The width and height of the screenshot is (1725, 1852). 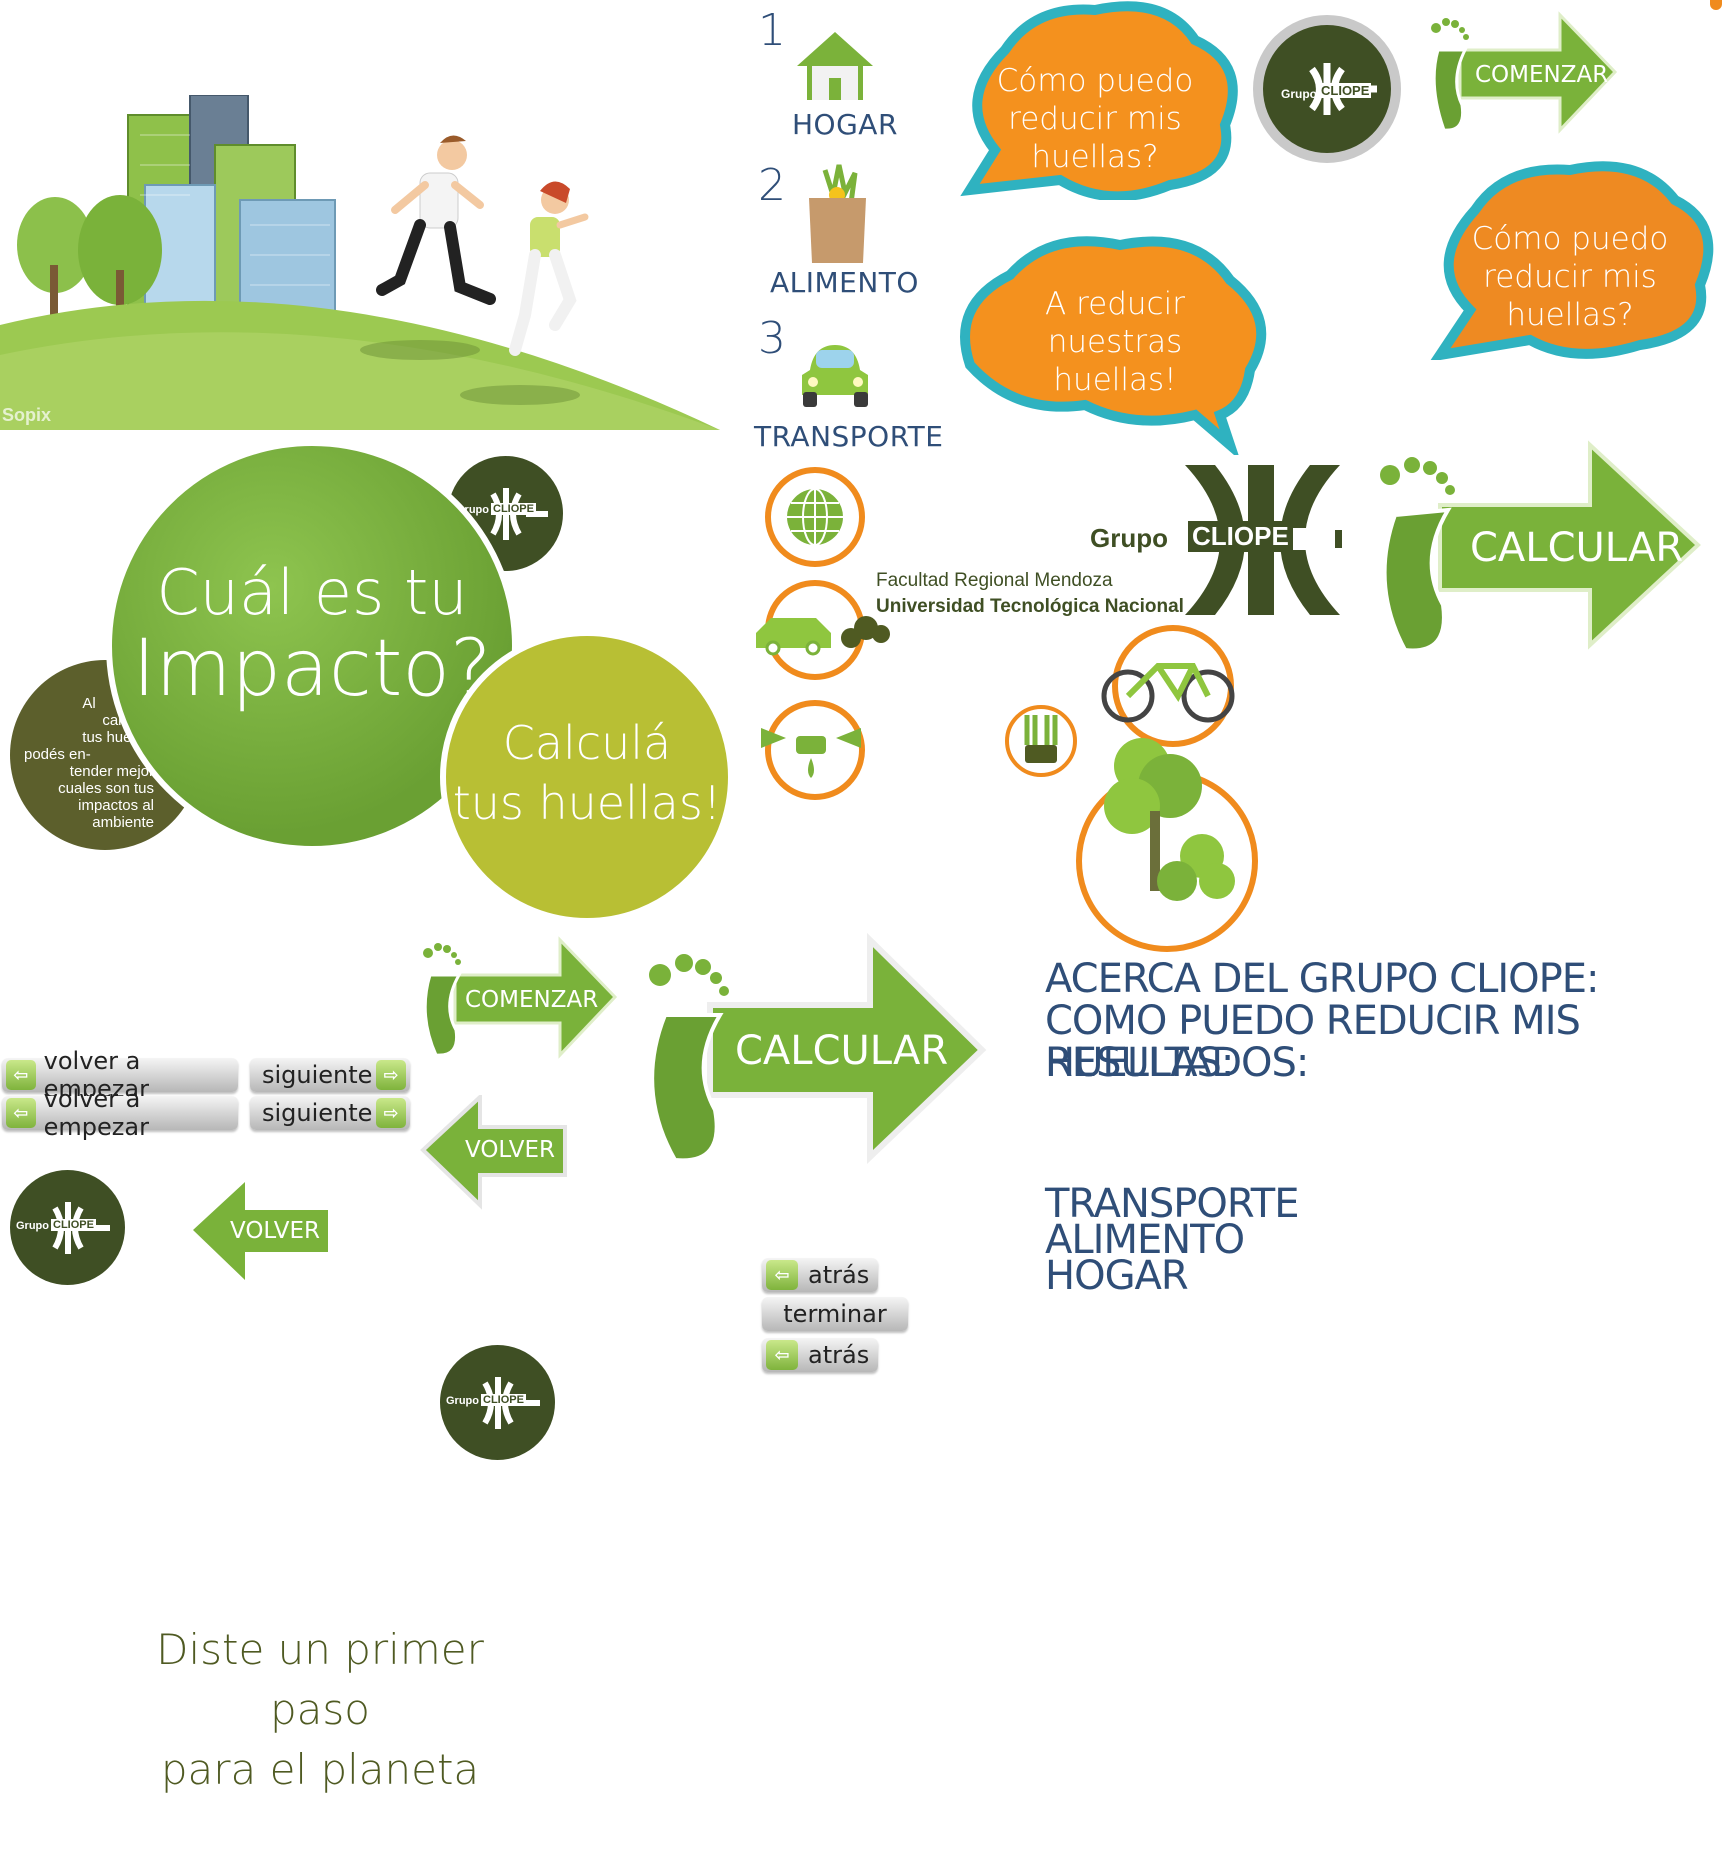 What do you see at coordinates (837, 215) in the screenshot?
I see `grocery-bag-icon` at bounding box center [837, 215].